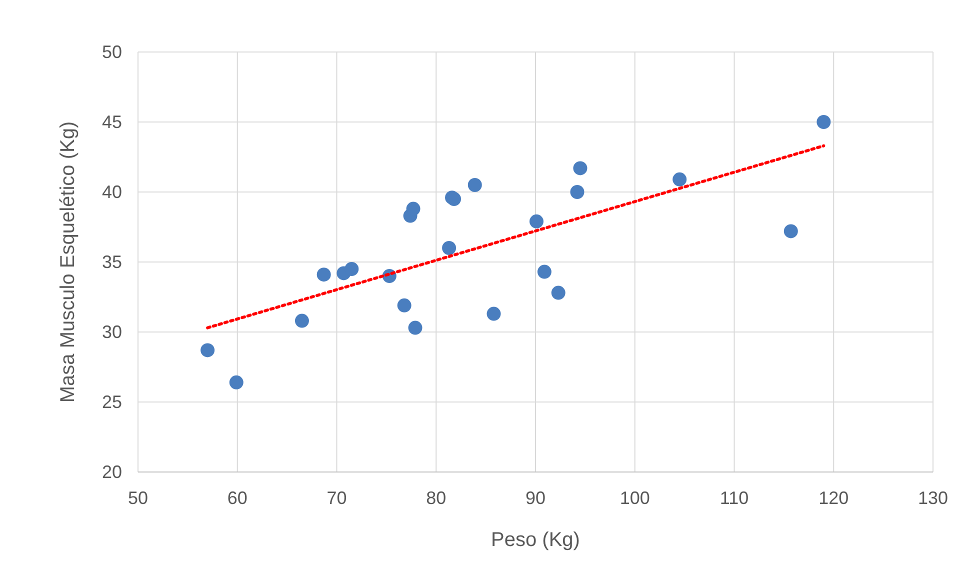 This screenshot has width=961, height=574. I want to click on y-tick-label: 40, so click(112, 192).